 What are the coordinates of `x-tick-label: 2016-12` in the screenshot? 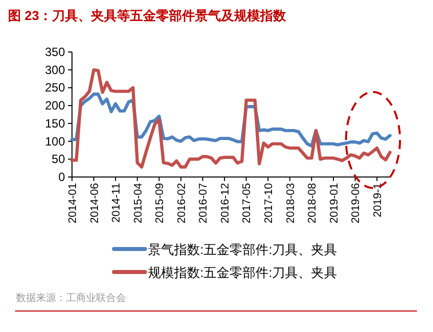 It's located at (225, 203).